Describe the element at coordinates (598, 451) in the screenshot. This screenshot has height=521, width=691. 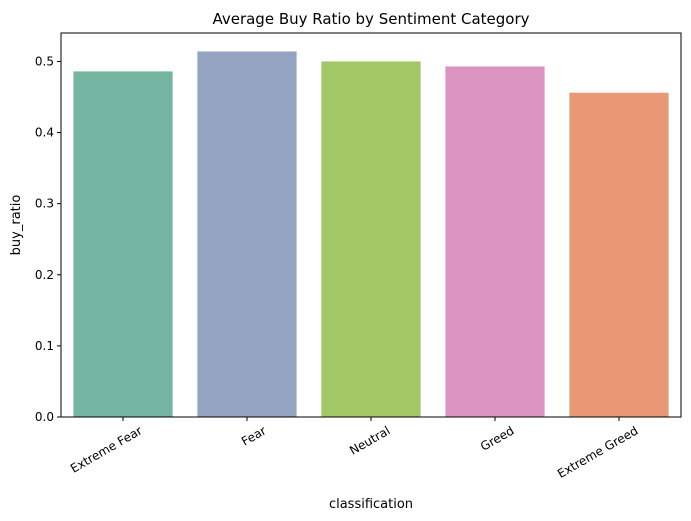
I see `x-tick-label: Extreme Greed` at that location.